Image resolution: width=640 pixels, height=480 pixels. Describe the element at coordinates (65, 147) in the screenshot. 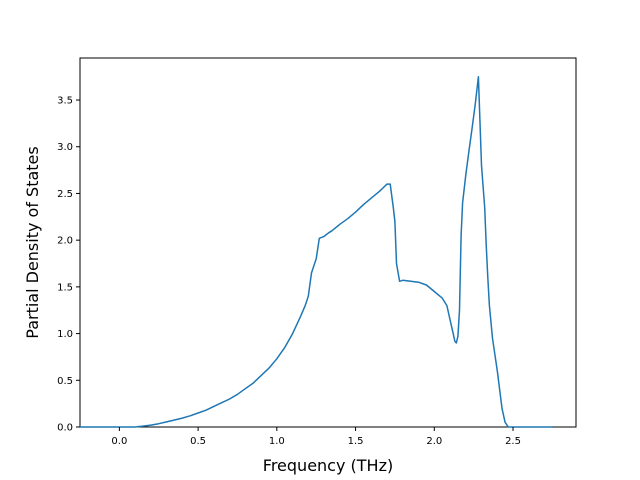

I see `y-tick-label: 3.0` at that location.